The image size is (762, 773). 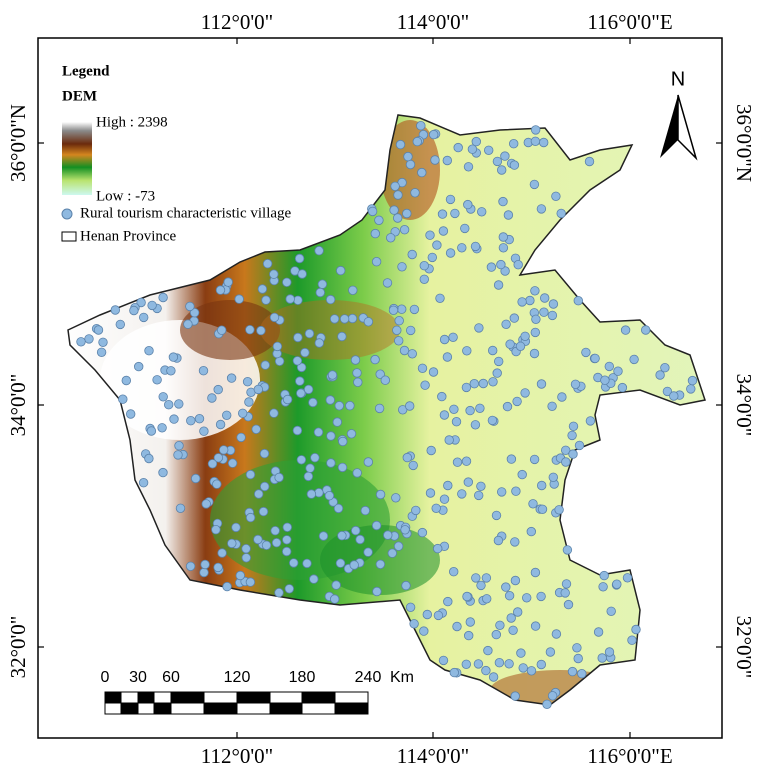 I want to click on top-coord-label: 112°0'0", so click(x=237, y=22).